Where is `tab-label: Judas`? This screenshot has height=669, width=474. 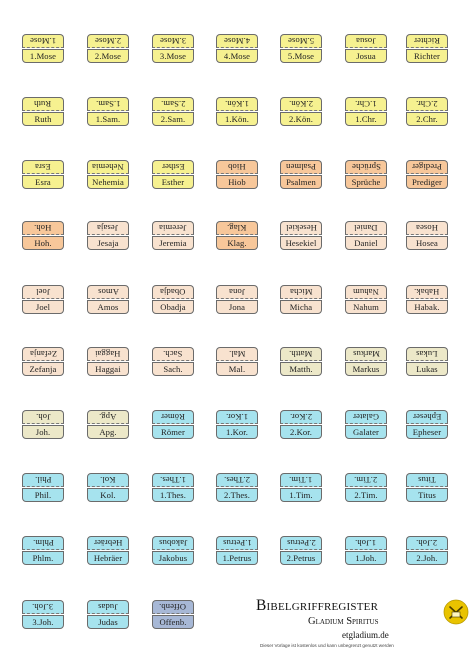
tab-label: Judas is located at coordinates (108, 622).